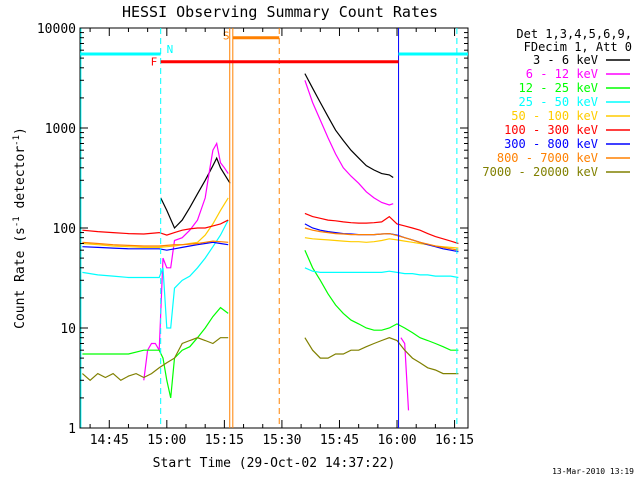 The width and height of the screenshot is (640, 480). What do you see at coordinates (154, 62) in the screenshot?
I see `flag-label-f: F` at bounding box center [154, 62].